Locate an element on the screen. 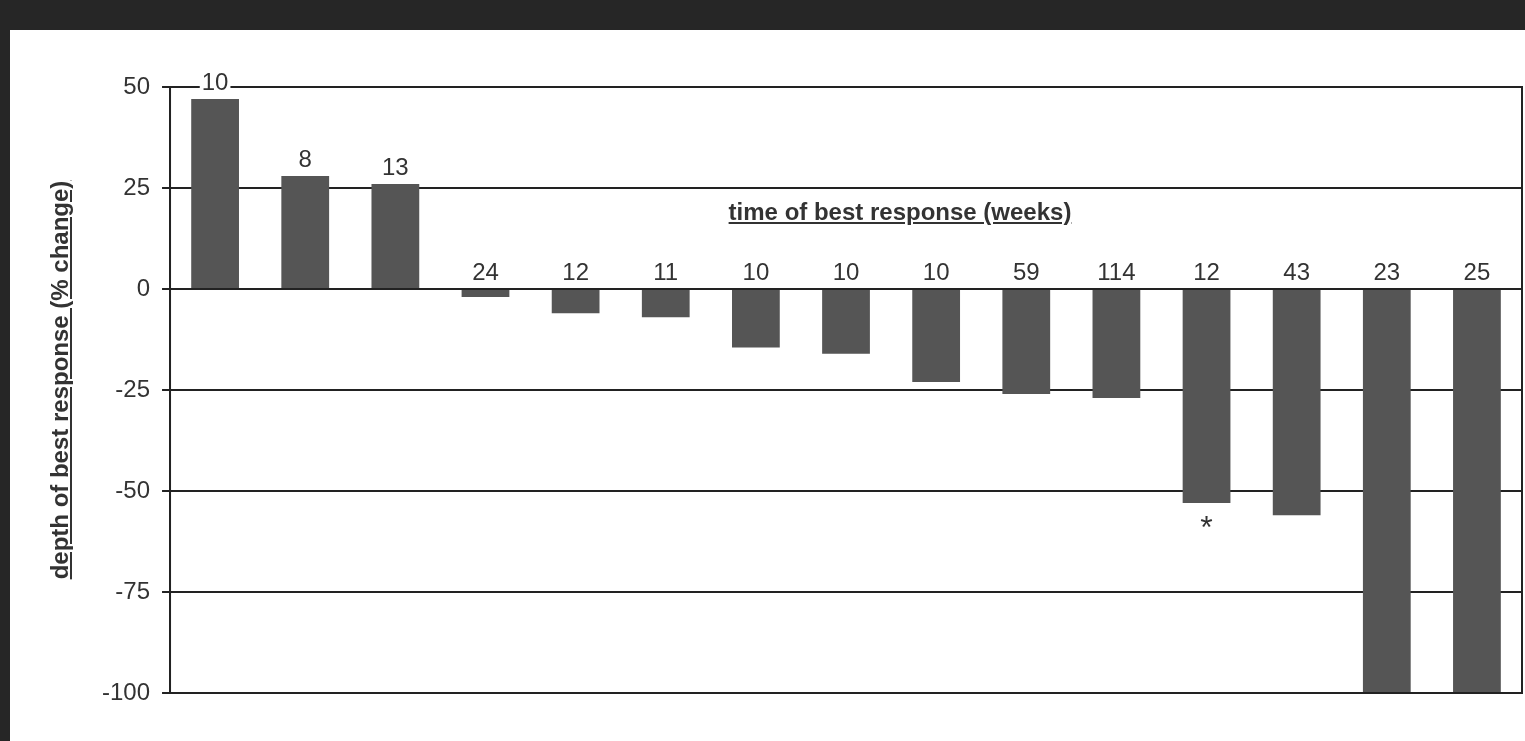 This screenshot has width=1525, height=741. x-axis-title: time of best response (weeks) is located at coordinates (900, 212).